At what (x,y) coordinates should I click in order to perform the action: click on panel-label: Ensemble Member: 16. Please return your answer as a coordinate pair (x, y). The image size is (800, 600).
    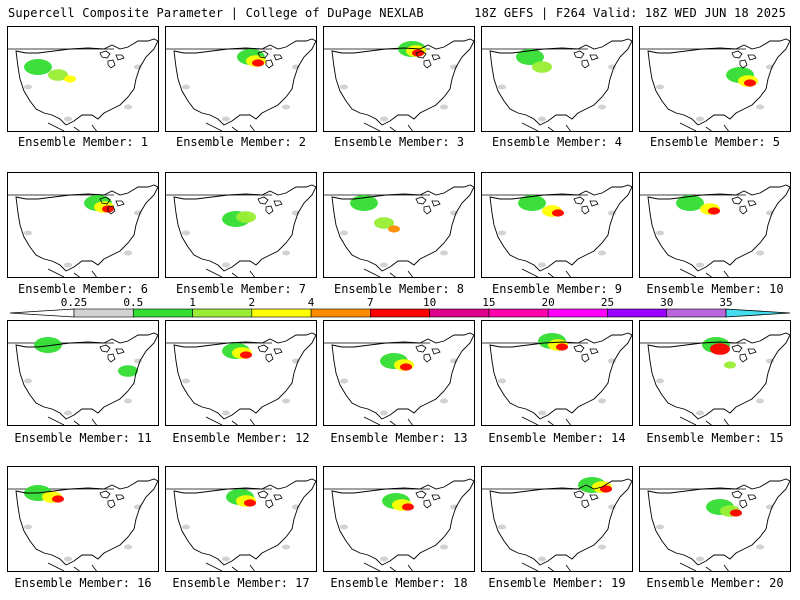
    Looking at the image, I should click on (83, 583).